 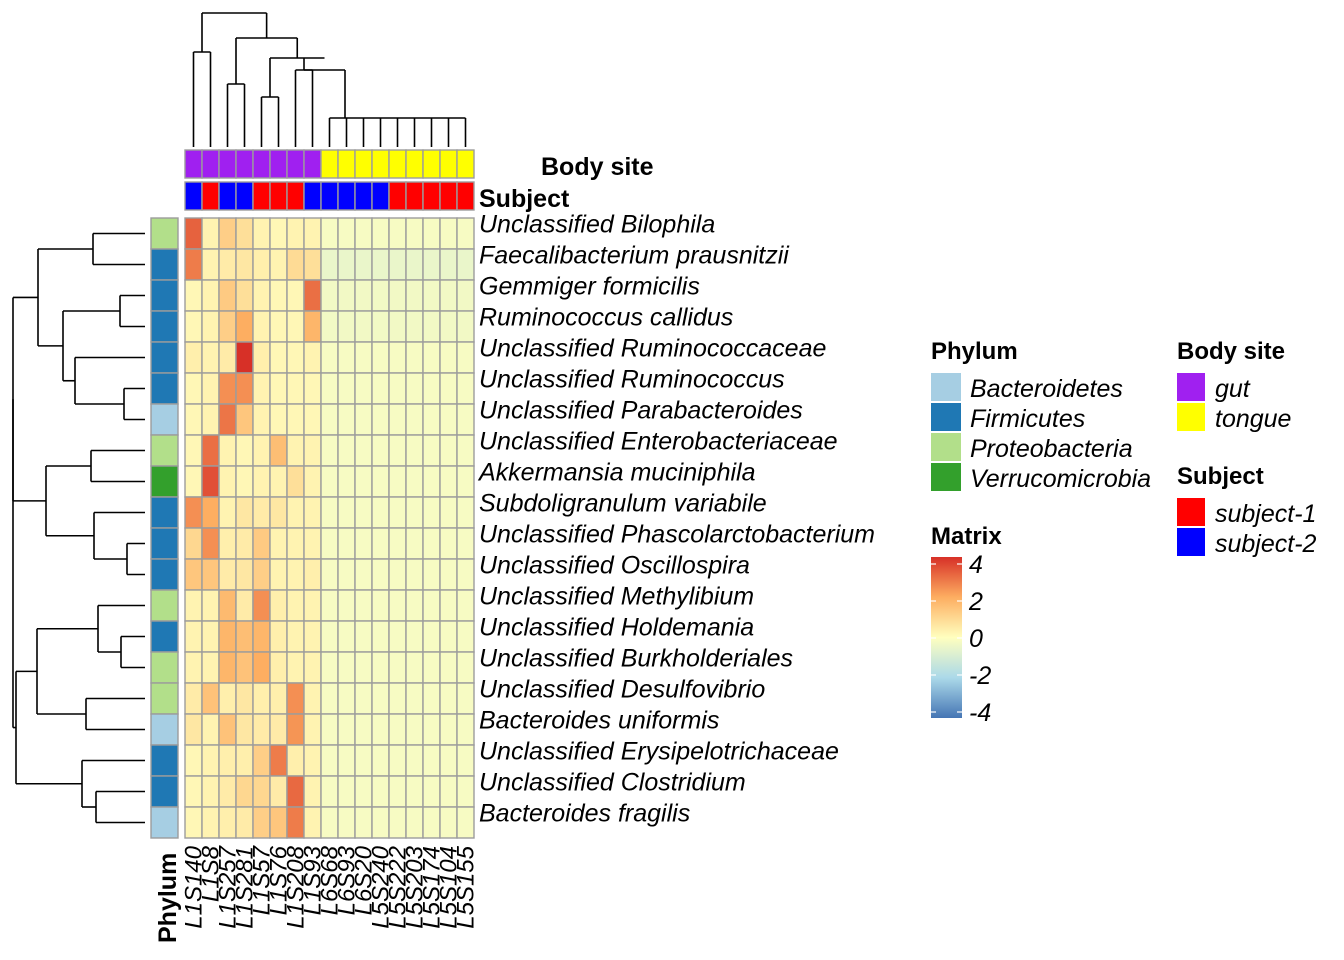 What do you see at coordinates (296, 886) in the screenshot?
I see `column-label: L1S208` at bounding box center [296, 886].